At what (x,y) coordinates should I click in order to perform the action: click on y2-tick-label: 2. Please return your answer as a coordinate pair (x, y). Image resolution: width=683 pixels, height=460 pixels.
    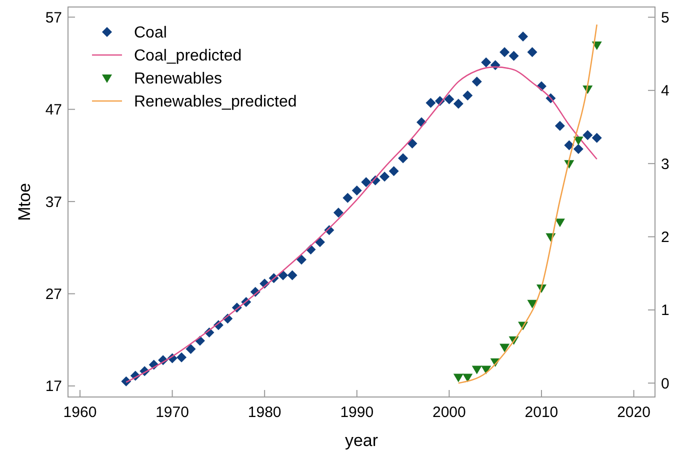
    Looking at the image, I should click on (665, 237).